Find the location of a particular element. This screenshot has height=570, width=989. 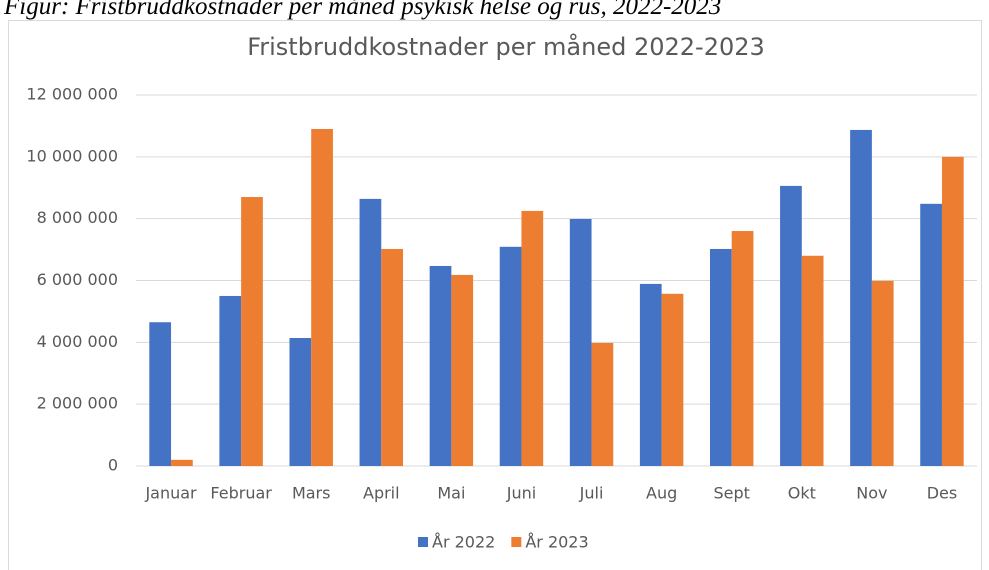

x-tick-label: Juni is located at coordinates (521, 493).